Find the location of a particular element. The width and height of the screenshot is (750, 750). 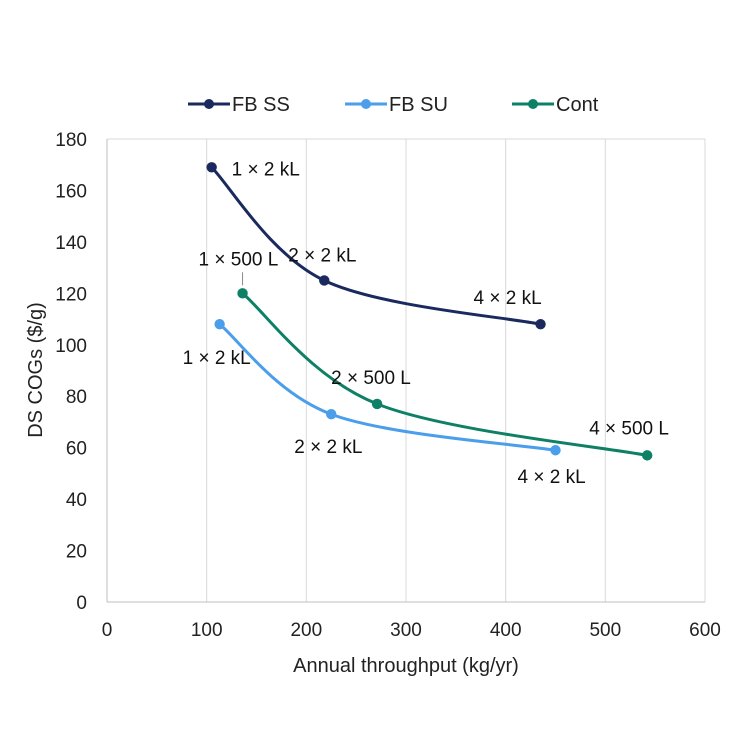

y-tick-label: 180 is located at coordinates (71, 140).